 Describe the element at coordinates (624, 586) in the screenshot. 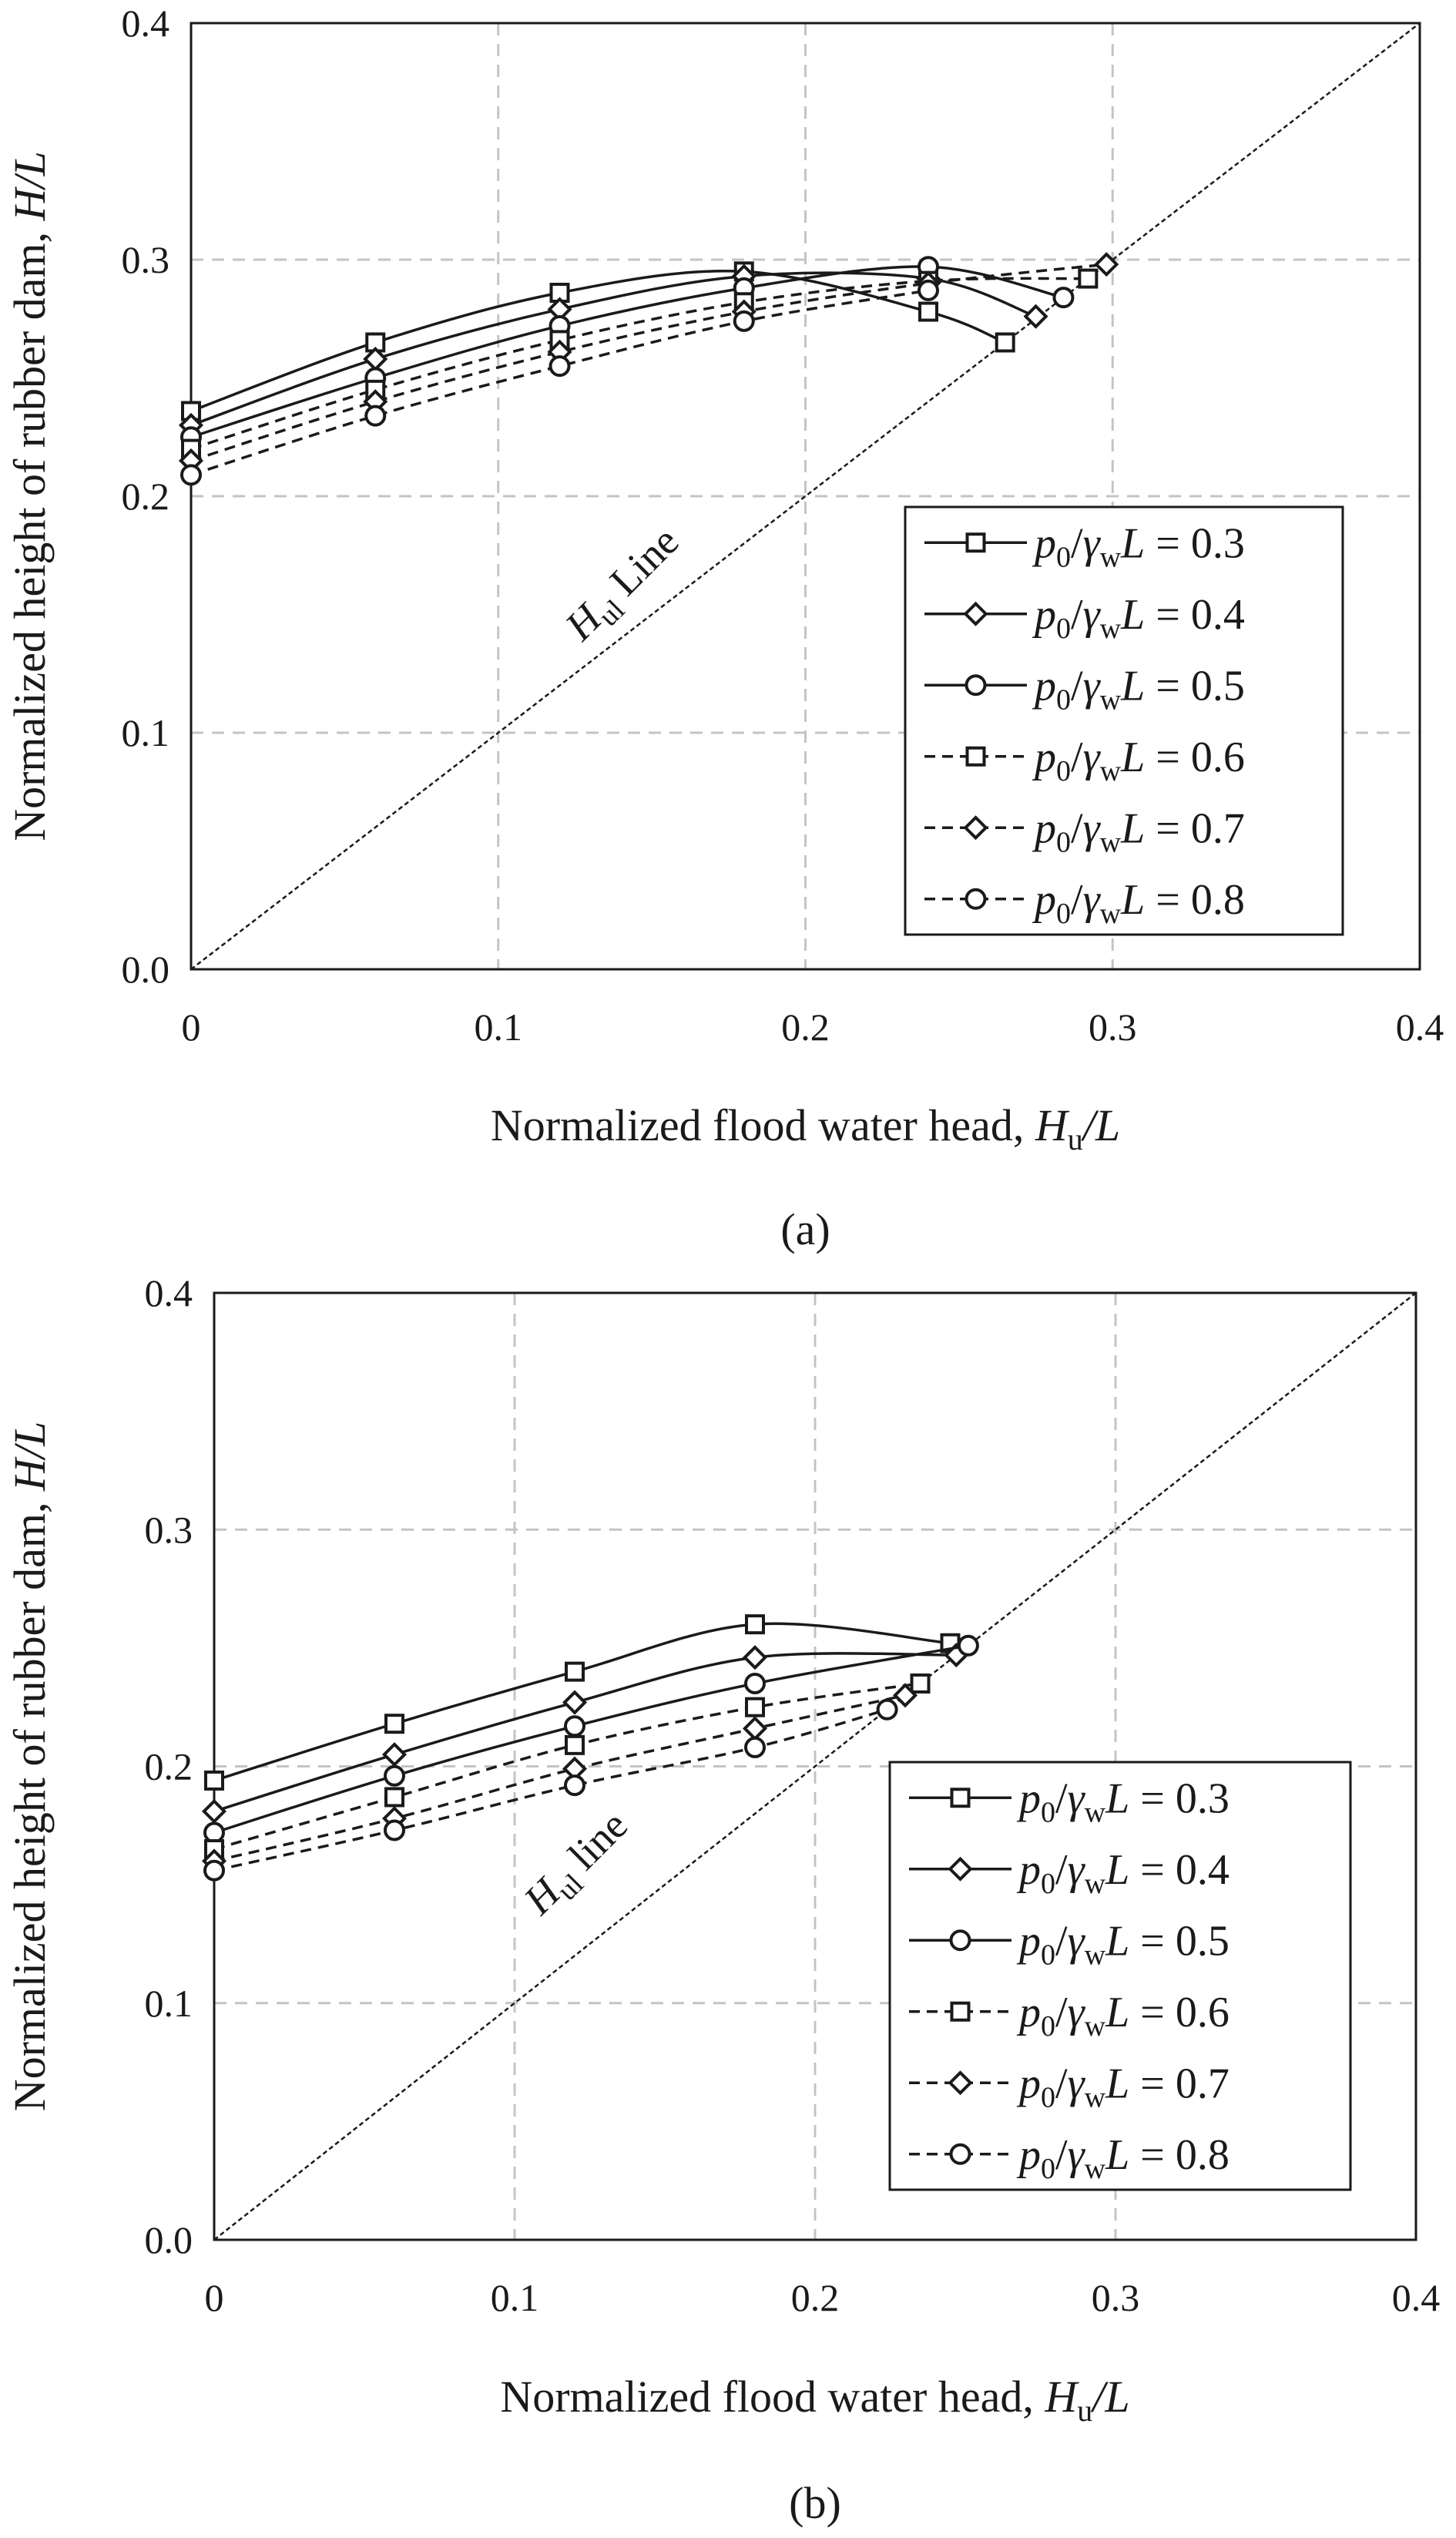

I see `hul-line-annotation: Hul Line` at that location.